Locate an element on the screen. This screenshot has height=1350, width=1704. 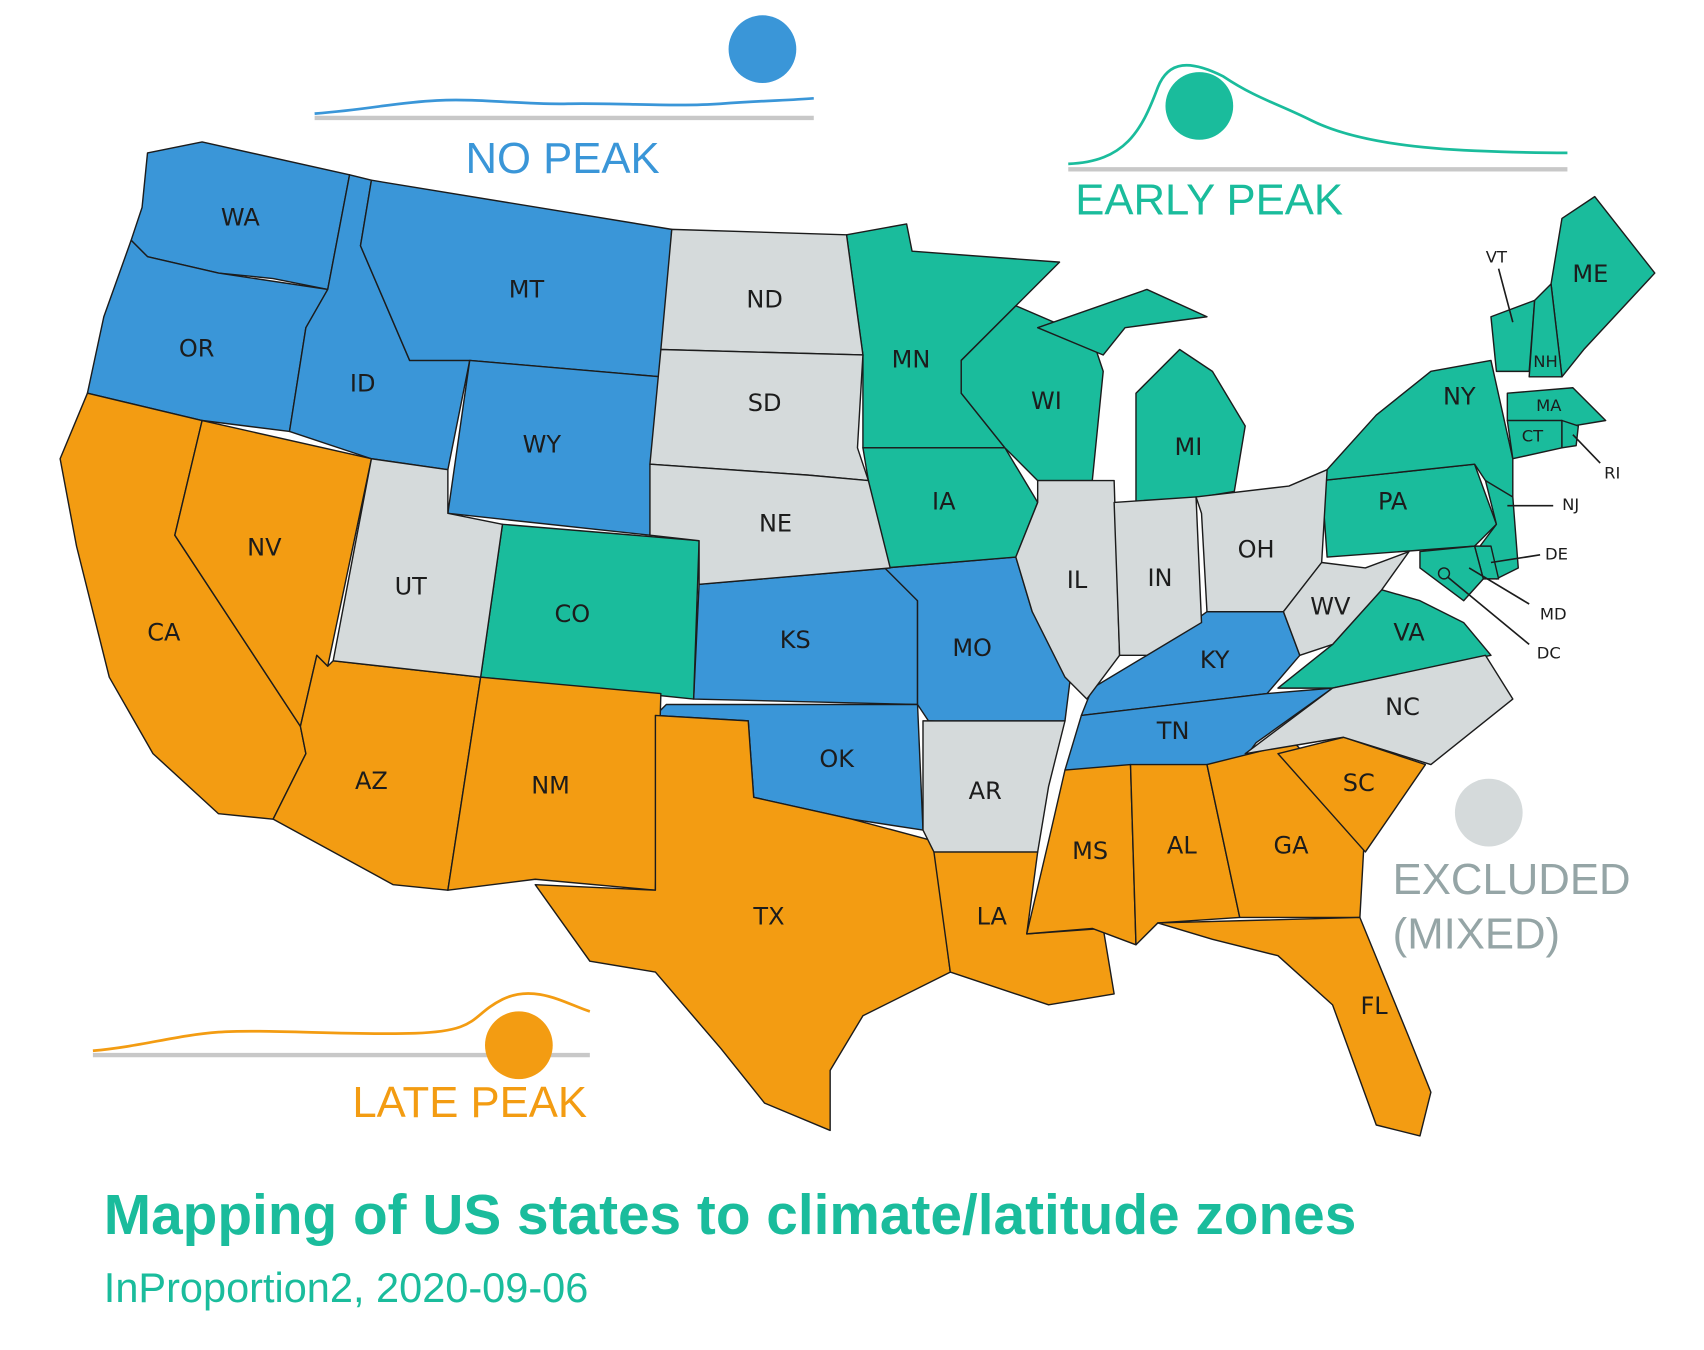
zone-label: (MIXED) is located at coordinates (1476, 934).